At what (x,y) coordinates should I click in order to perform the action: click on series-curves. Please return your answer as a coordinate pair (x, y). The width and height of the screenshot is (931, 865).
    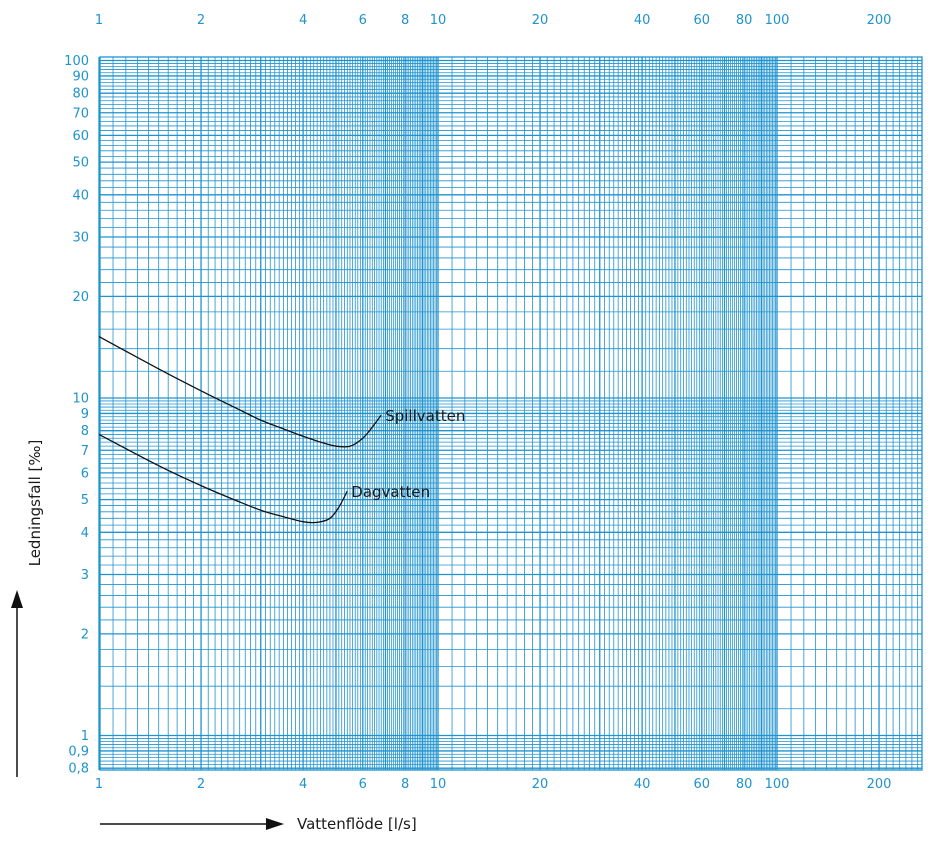
    Looking at the image, I should click on (240, 430).